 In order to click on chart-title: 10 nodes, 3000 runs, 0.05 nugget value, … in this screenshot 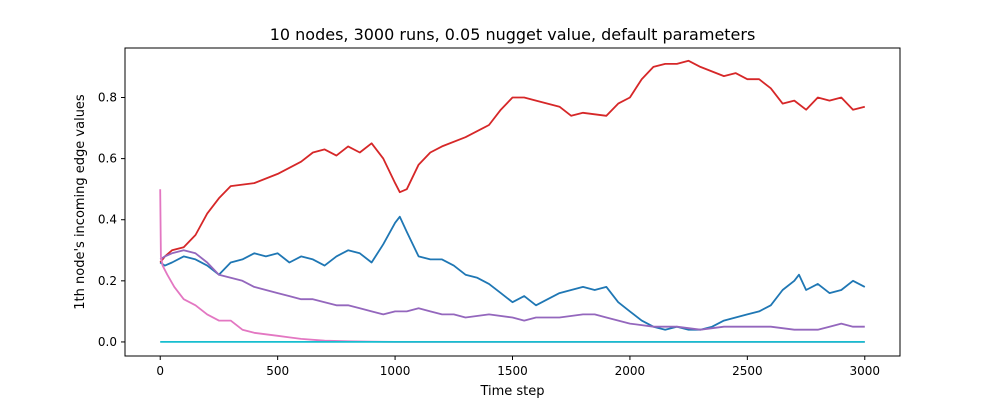, I will do `click(513, 34)`.